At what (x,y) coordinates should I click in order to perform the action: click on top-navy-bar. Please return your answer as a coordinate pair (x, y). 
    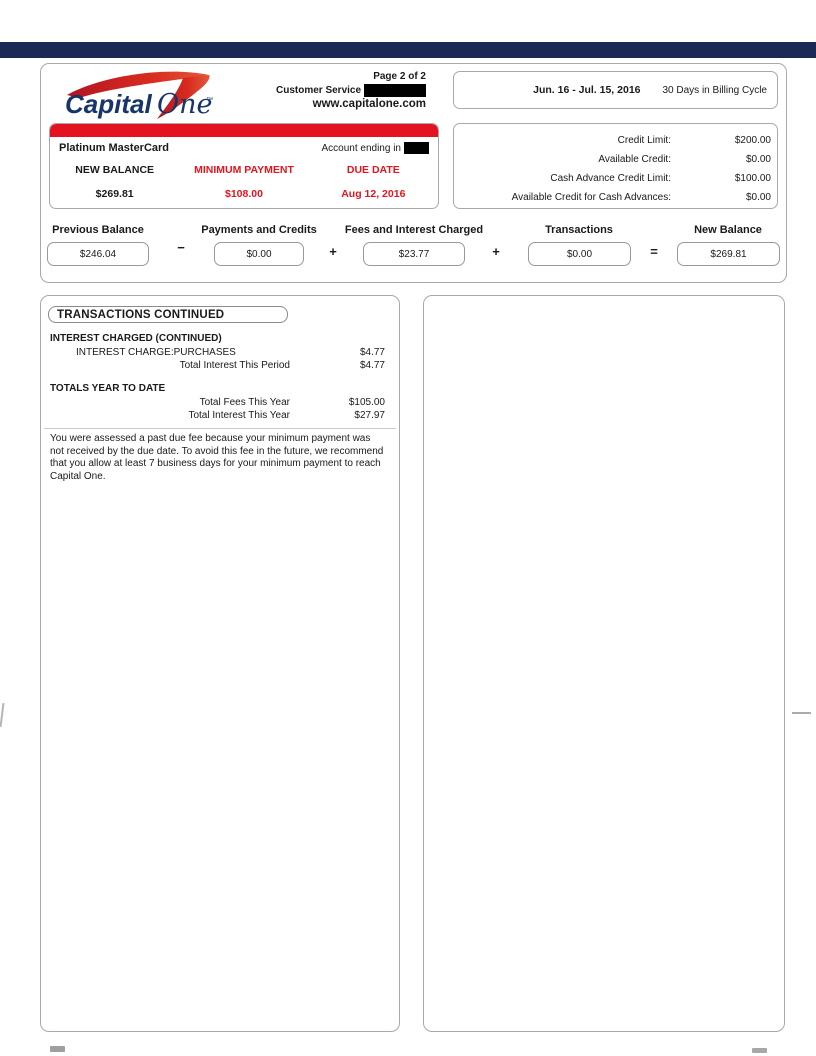
    Looking at the image, I should click on (408, 50).